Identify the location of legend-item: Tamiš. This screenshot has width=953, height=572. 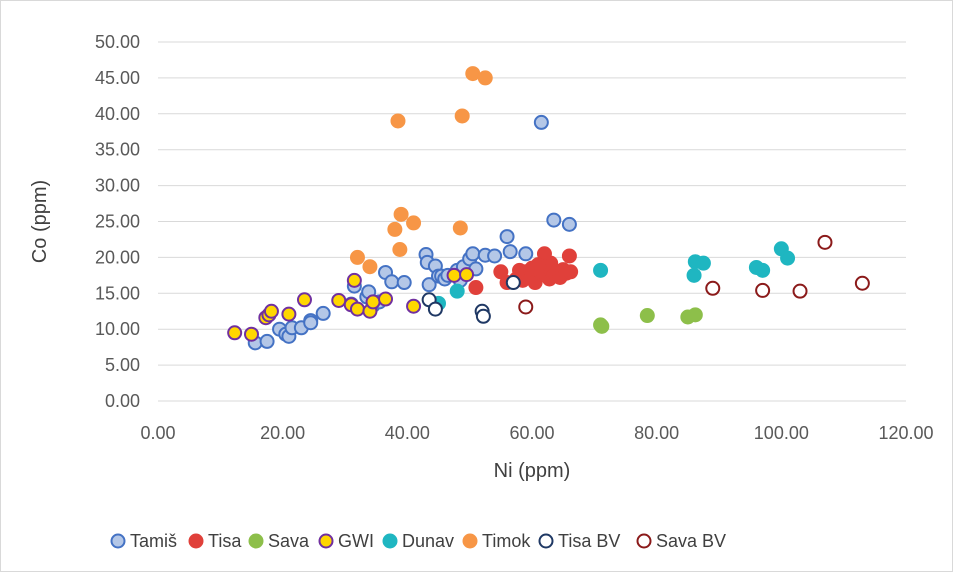
(143, 541).